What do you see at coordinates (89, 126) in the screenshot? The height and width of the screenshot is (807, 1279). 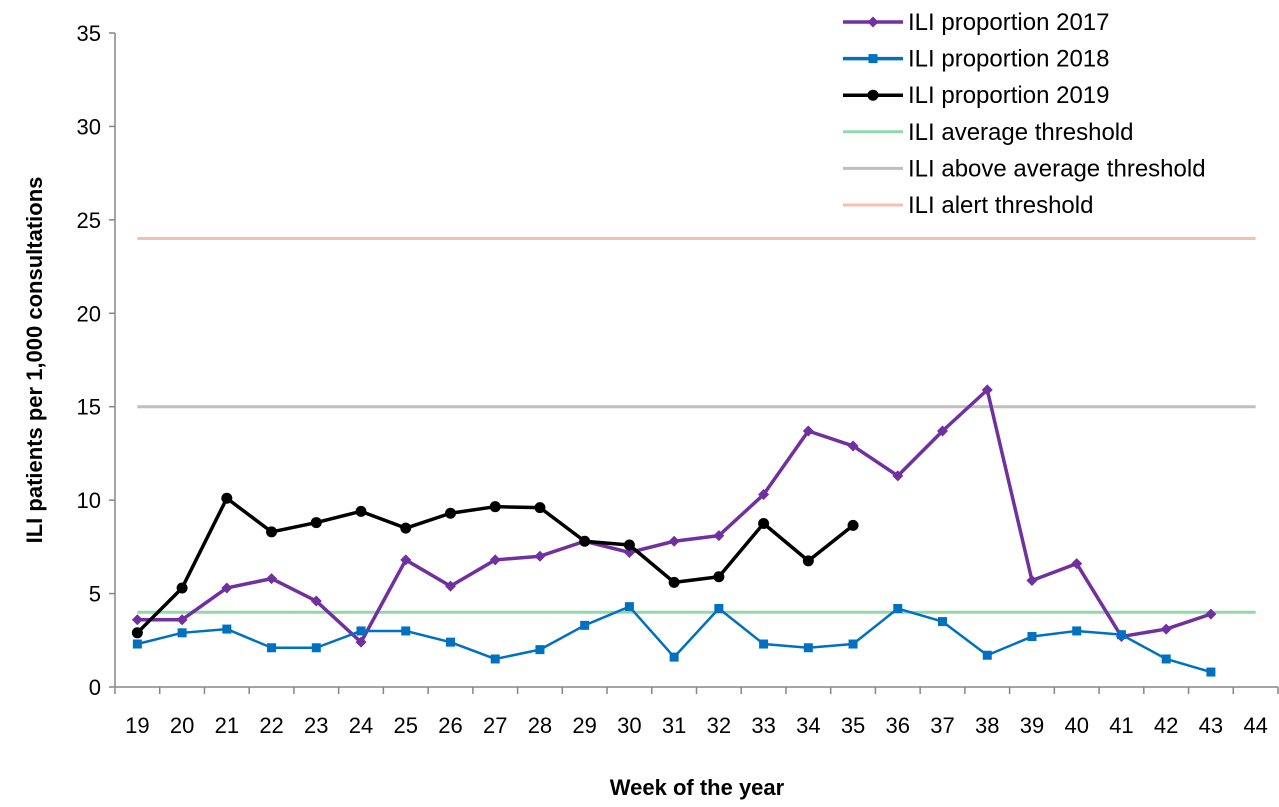 I see `y-tick-label: 30` at bounding box center [89, 126].